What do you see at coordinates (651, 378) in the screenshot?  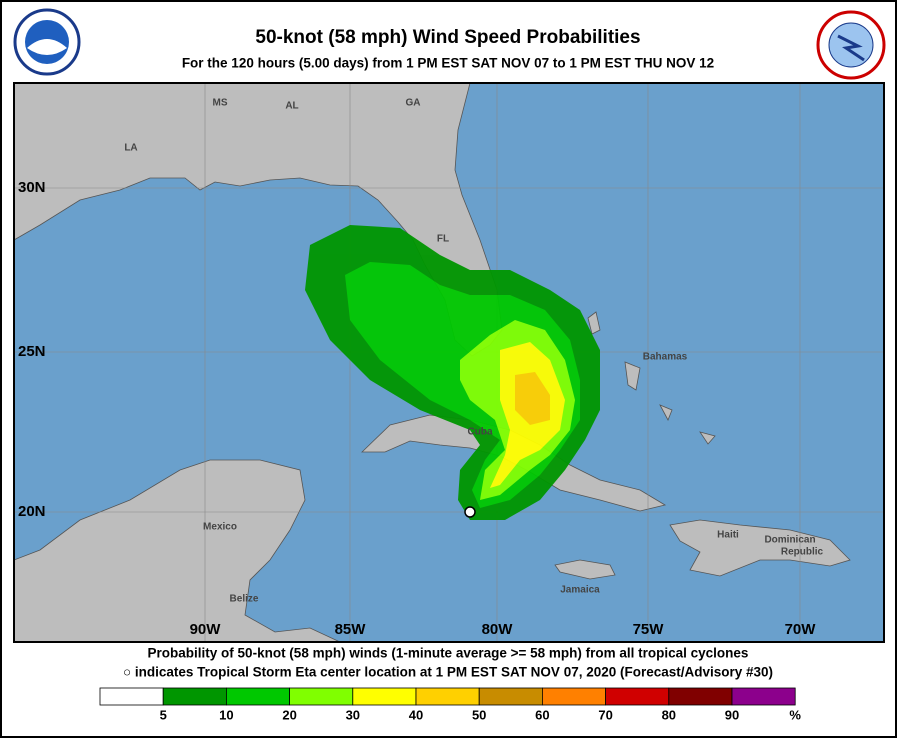 I see `bahamas` at bounding box center [651, 378].